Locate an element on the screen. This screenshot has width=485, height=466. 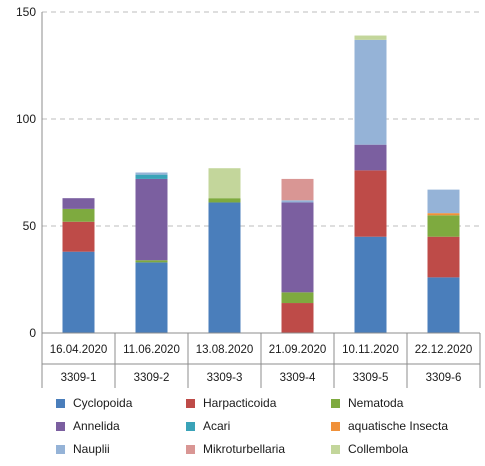
legend-item: Collembola is located at coordinates (403, 449).